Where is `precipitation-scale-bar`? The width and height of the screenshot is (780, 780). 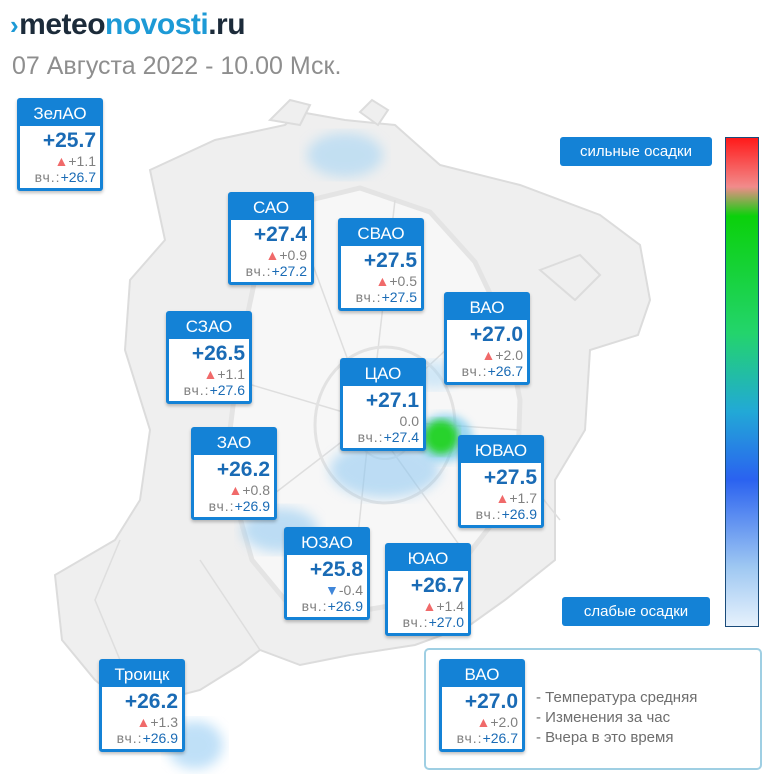
precipitation-scale-bar is located at coordinates (742, 382).